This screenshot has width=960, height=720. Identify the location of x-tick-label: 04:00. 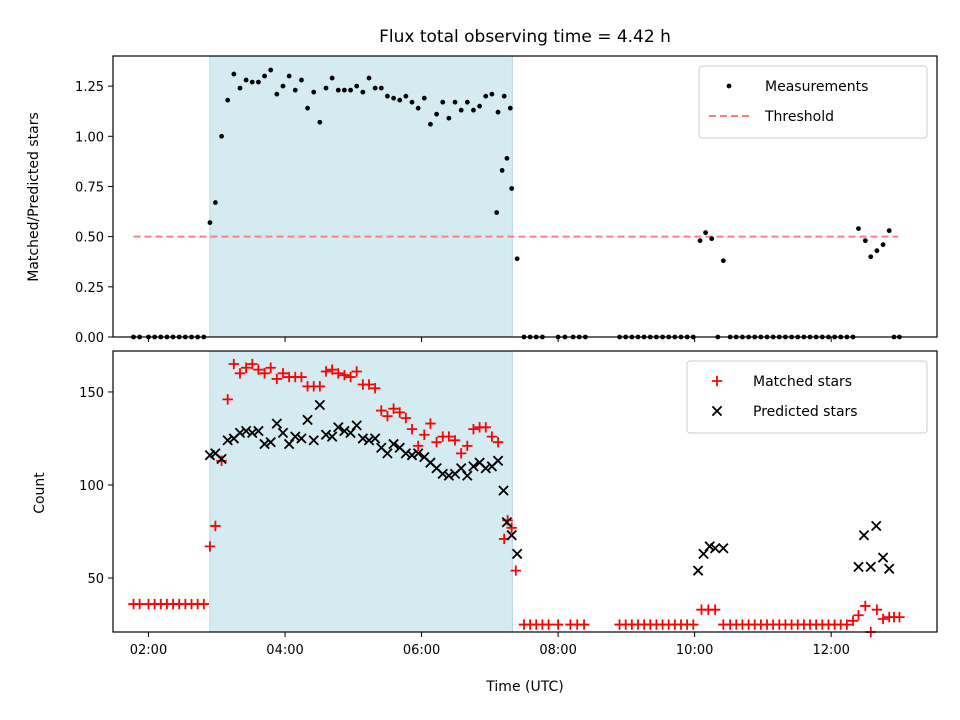
(284, 650).